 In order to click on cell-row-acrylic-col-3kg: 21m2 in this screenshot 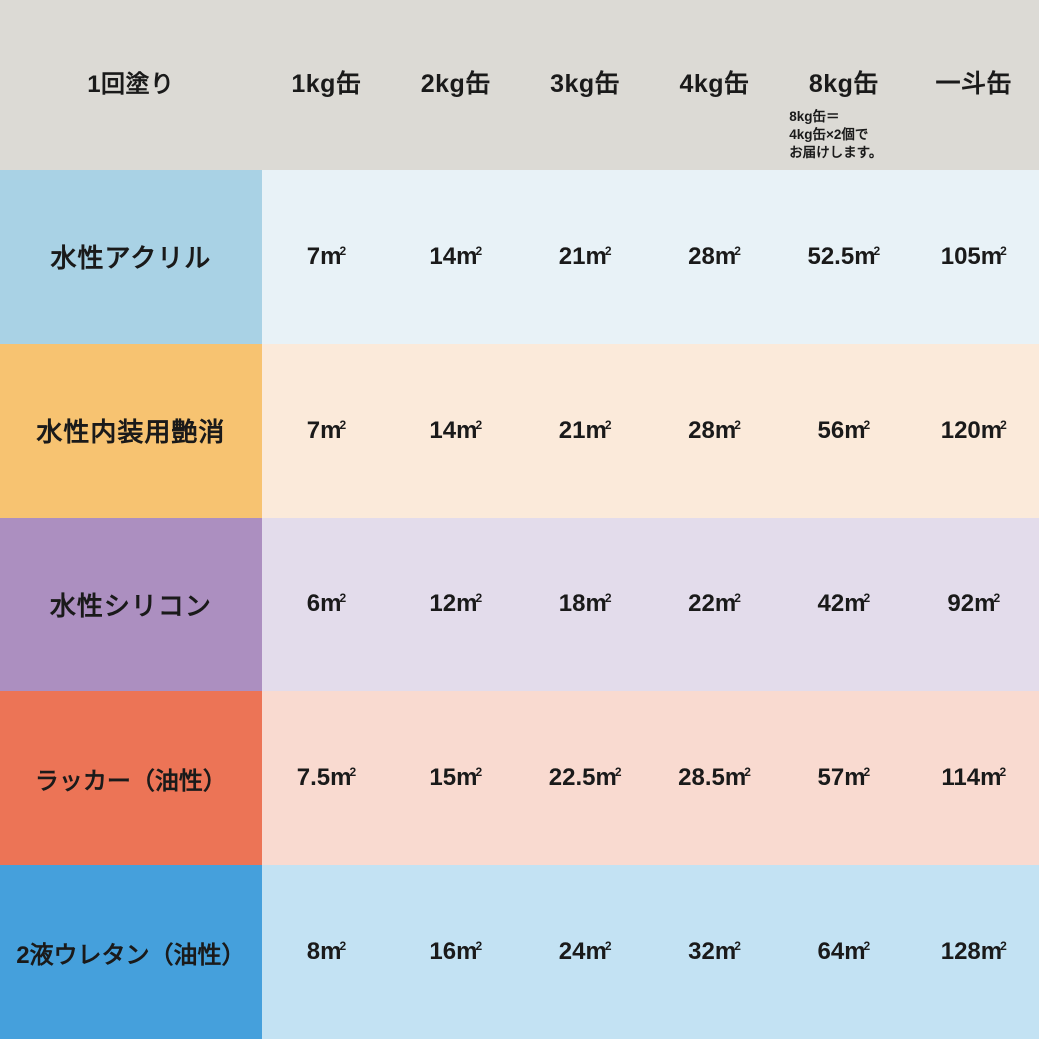, I will do `click(585, 257)`.